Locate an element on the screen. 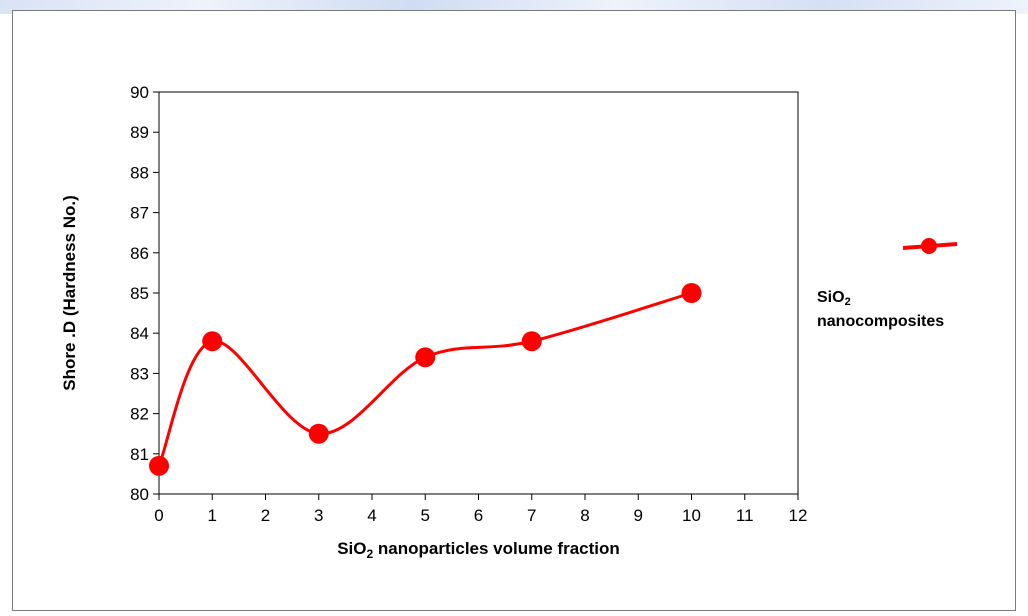 This screenshot has width=1028, height=616. x-tick-label: 10 is located at coordinates (691, 515).